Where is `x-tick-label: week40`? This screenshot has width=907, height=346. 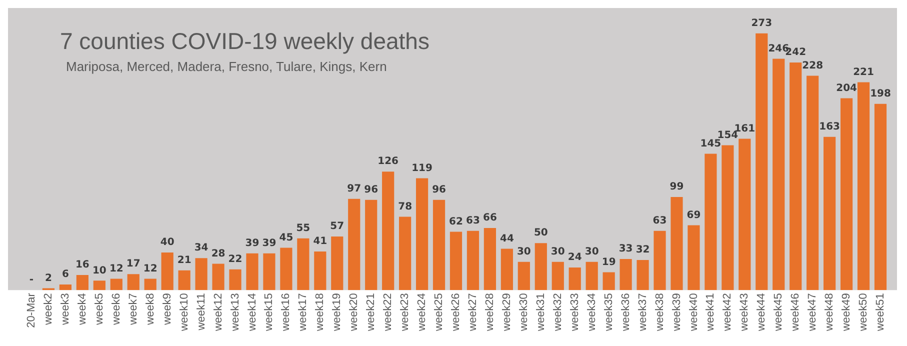
x-tick-label: week40 is located at coordinates (694, 312).